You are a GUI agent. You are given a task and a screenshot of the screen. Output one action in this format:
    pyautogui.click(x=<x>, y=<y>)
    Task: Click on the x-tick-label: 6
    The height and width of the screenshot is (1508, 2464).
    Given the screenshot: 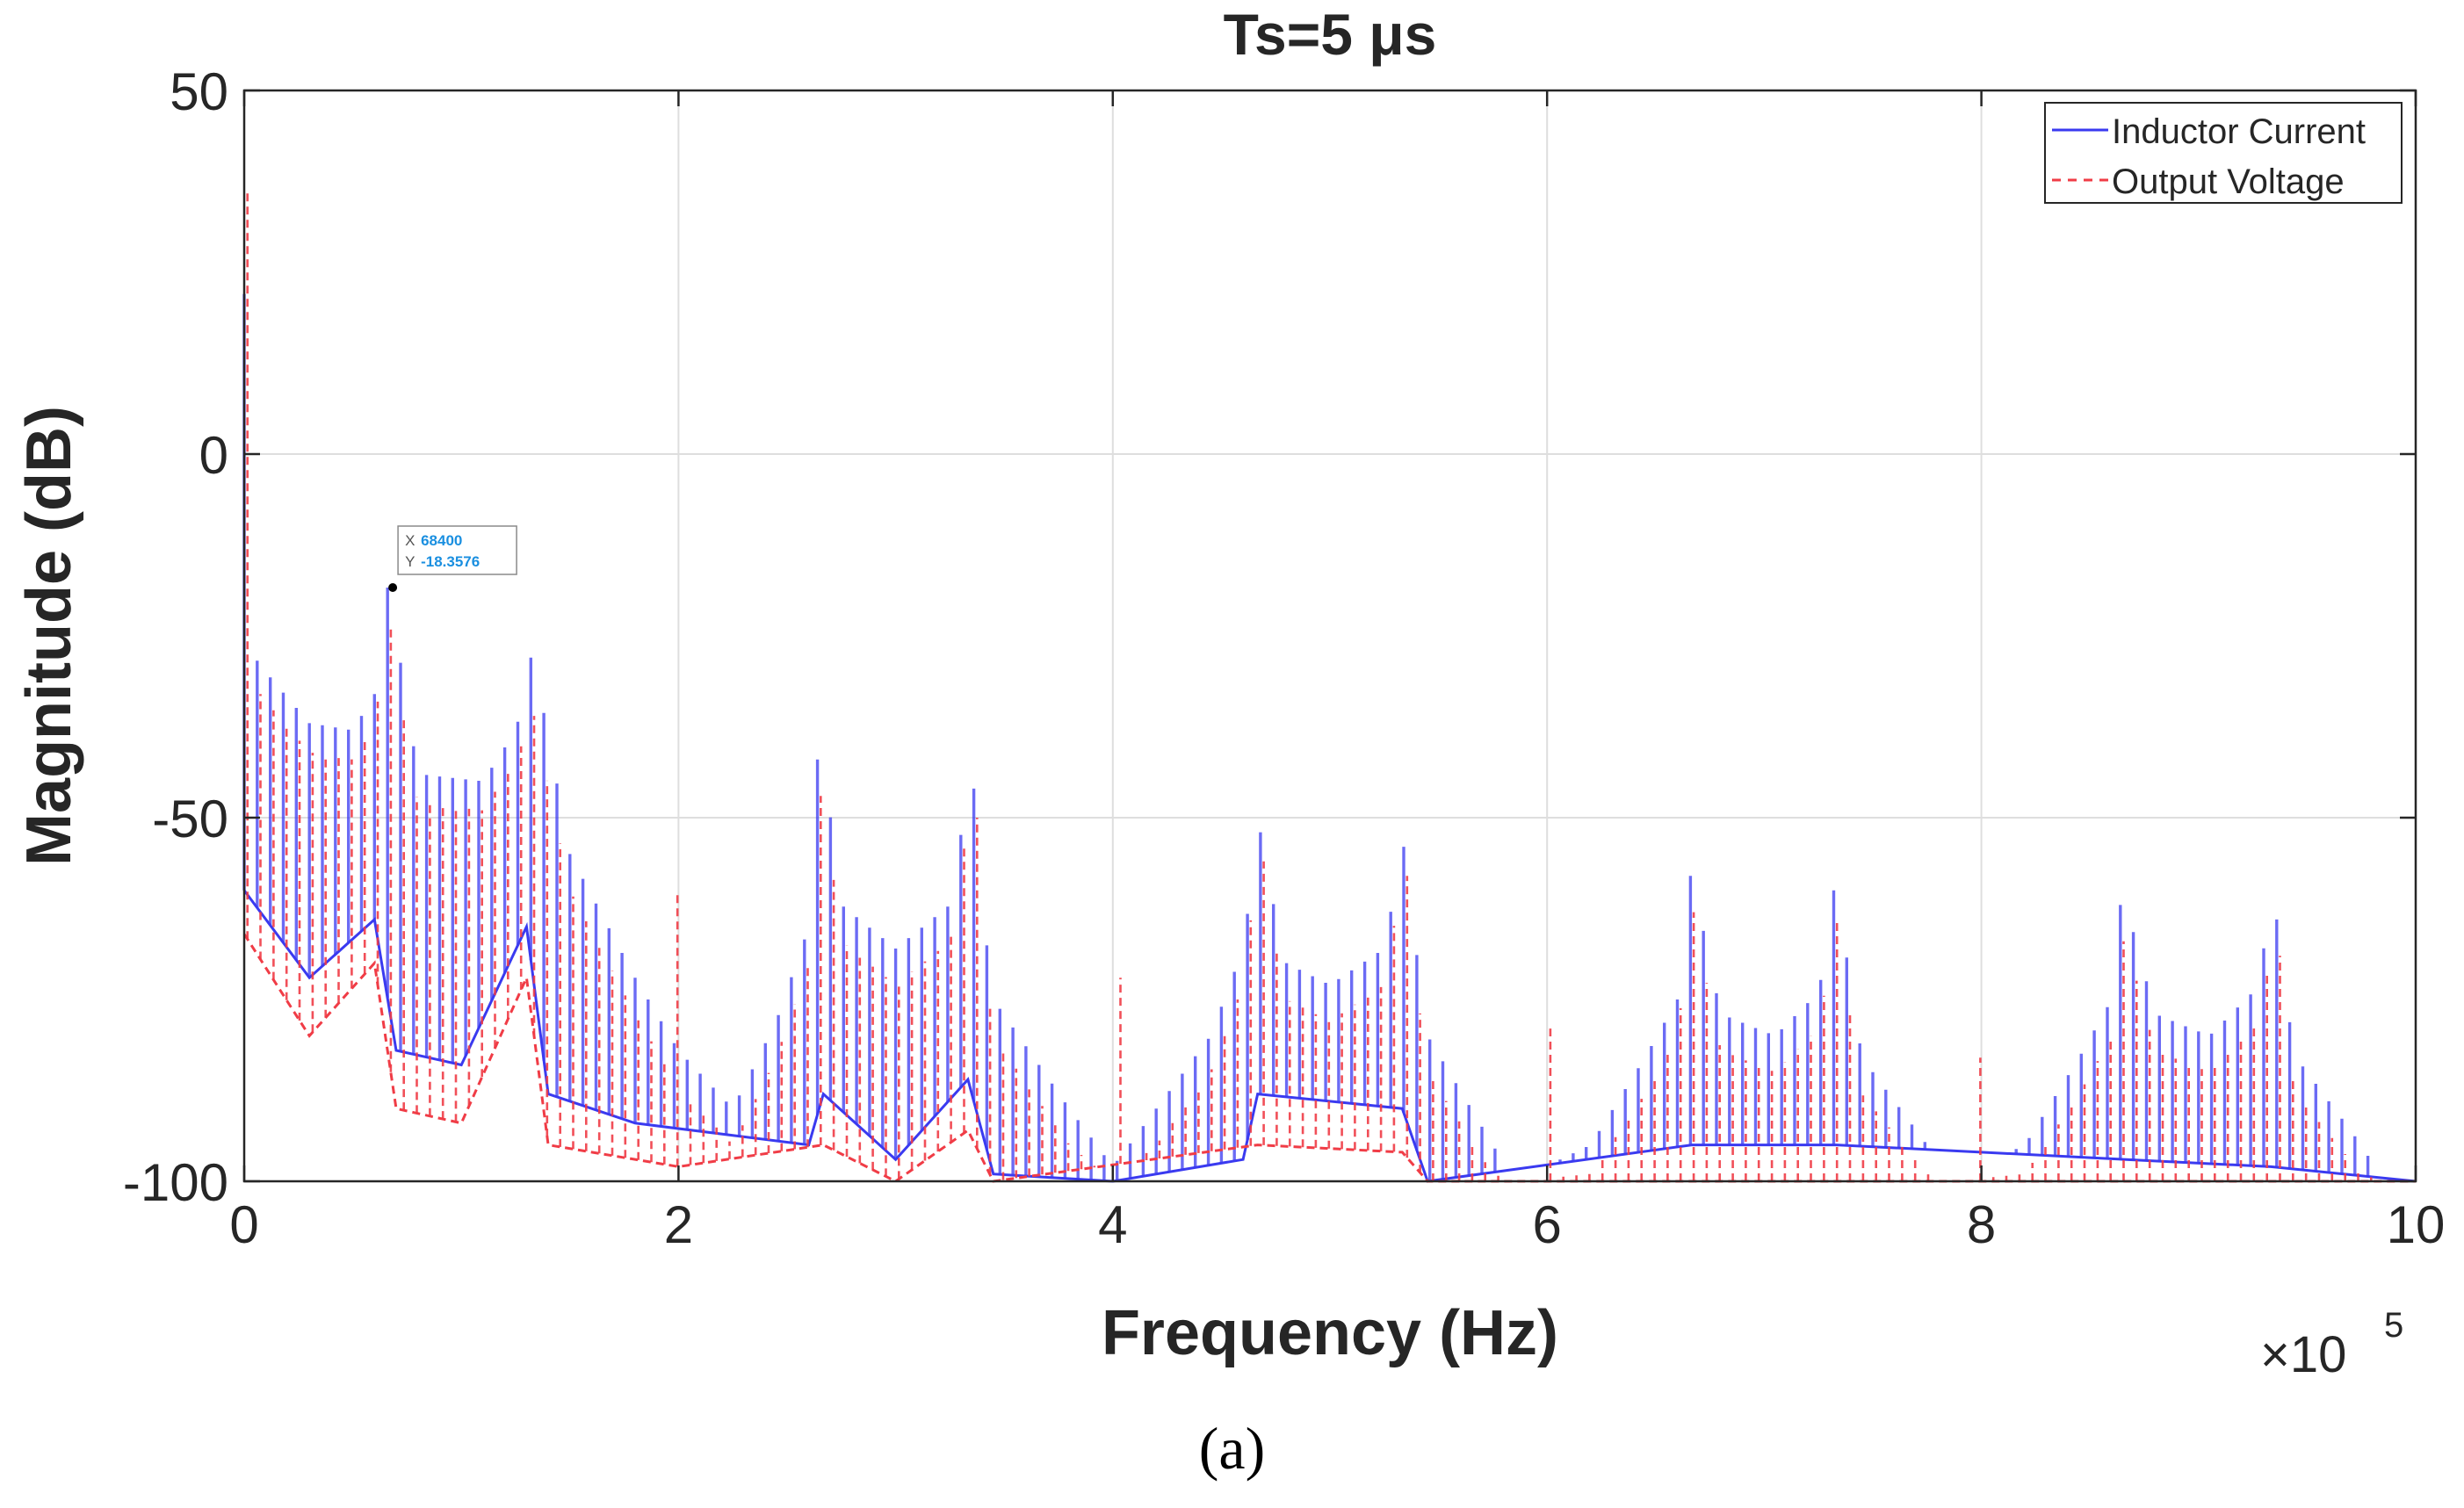 What is the action you would take?
    pyautogui.click(x=1547, y=1224)
    